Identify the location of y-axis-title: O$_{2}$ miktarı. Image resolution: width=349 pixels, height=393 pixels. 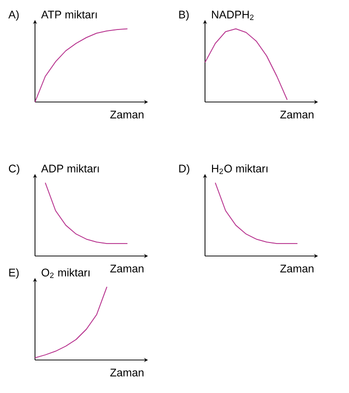
(66, 273).